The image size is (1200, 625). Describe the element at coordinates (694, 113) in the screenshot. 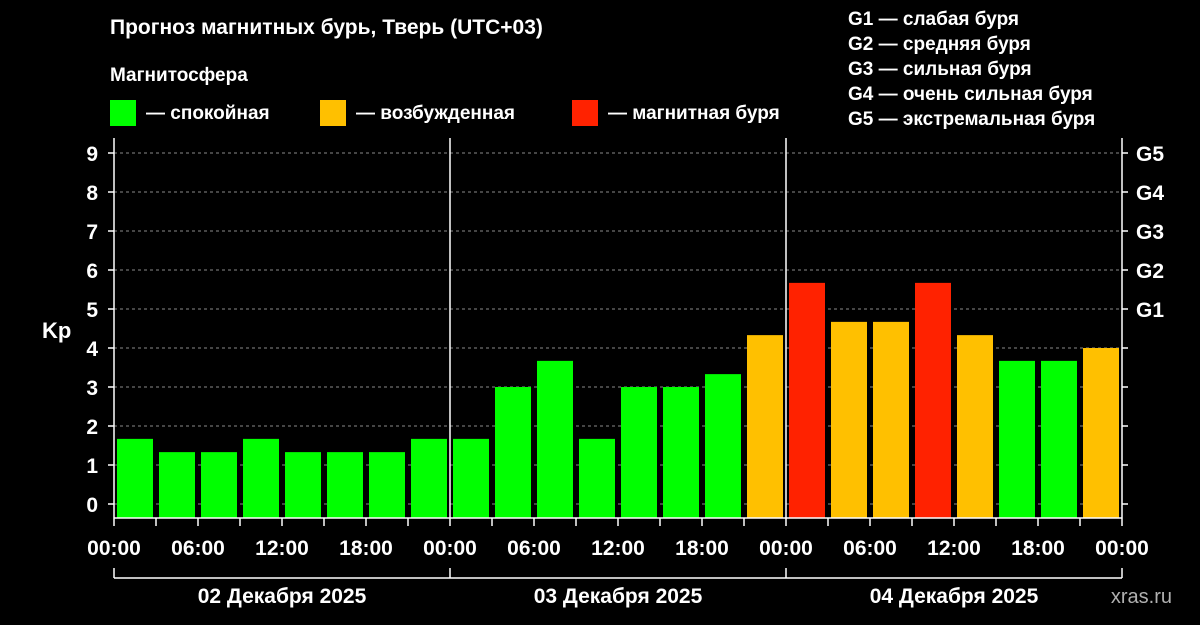

I see `legend-label-storm: — магнитная буря` at that location.